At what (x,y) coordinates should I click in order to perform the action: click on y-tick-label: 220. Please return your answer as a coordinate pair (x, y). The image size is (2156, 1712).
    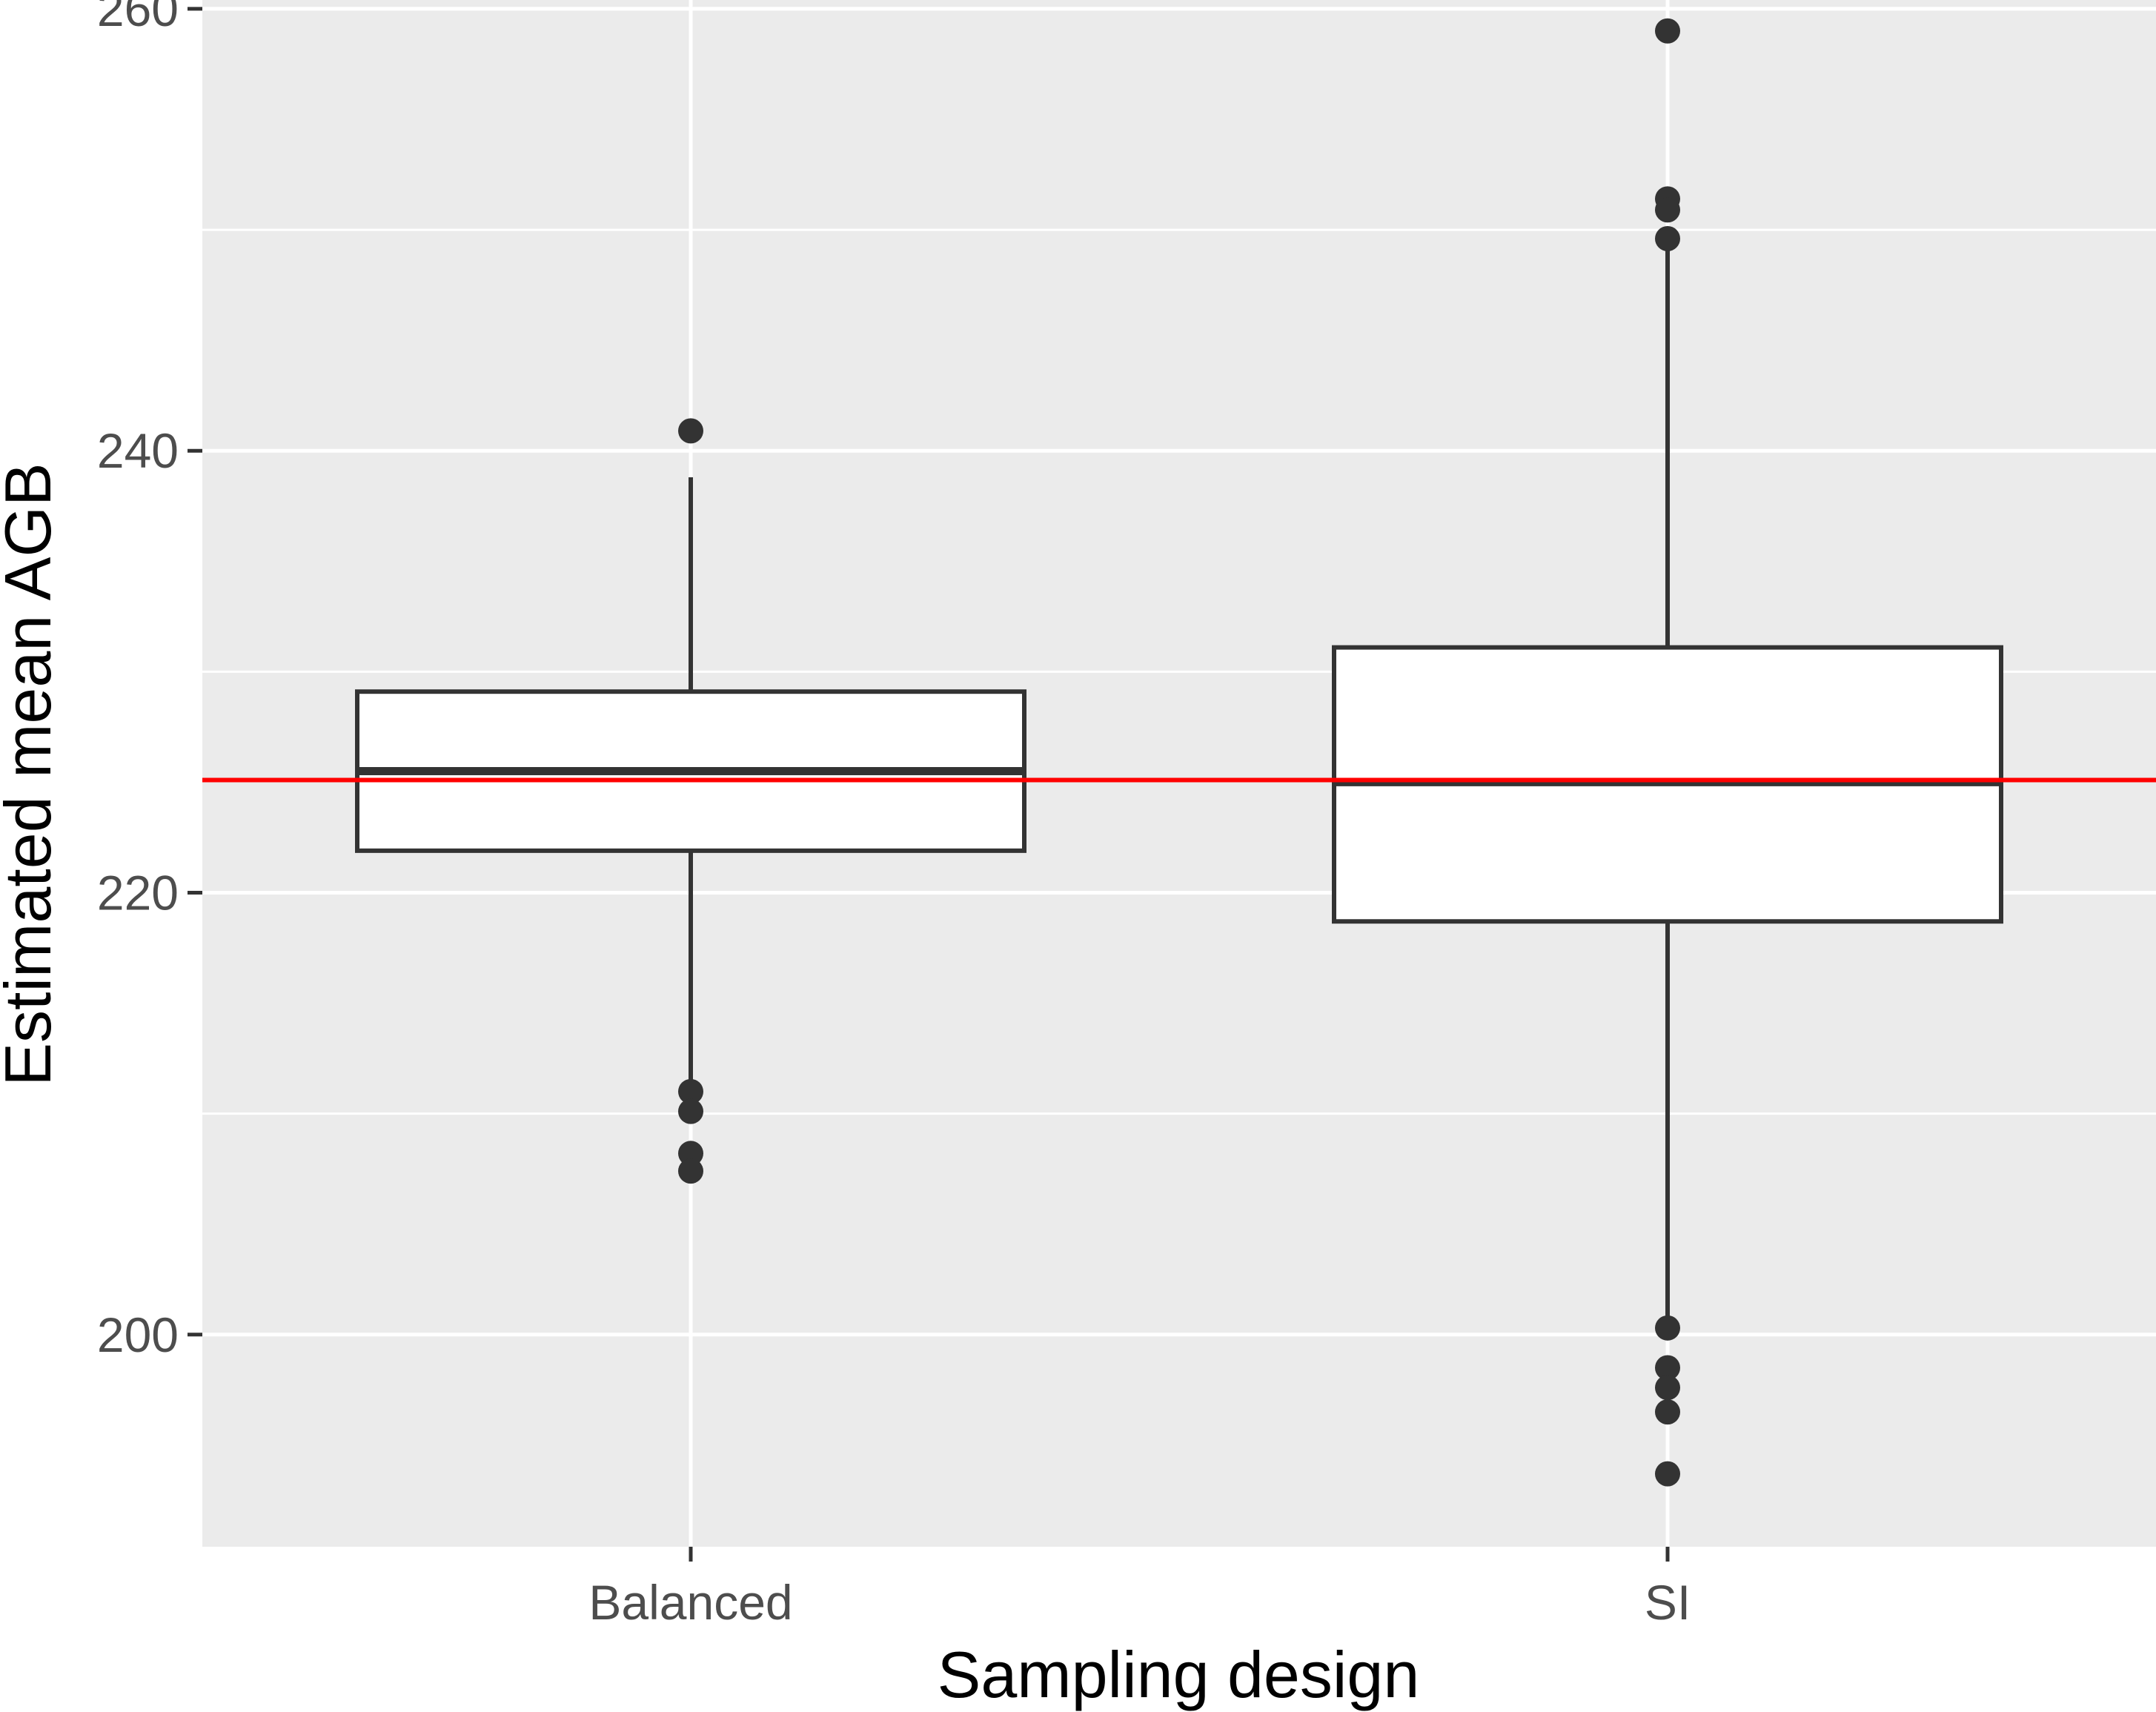
    Looking at the image, I should click on (138, 892).